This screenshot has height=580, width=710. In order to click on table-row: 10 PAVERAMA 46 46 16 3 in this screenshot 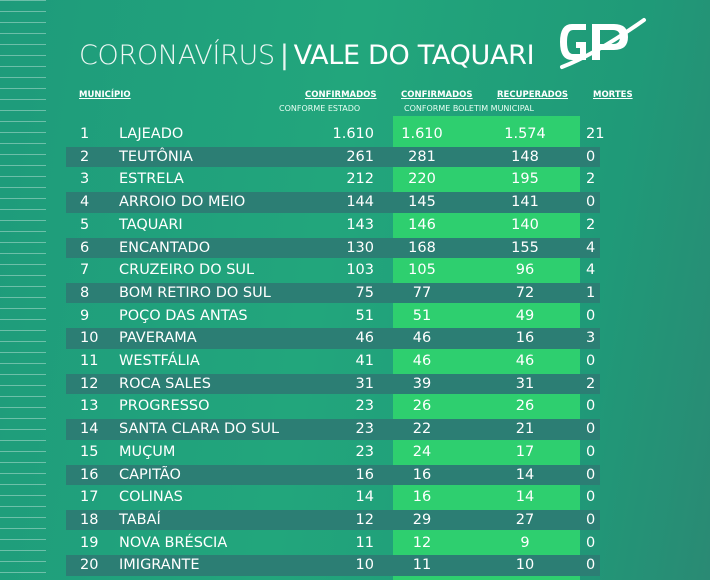, I will do `click(333, 338)`.